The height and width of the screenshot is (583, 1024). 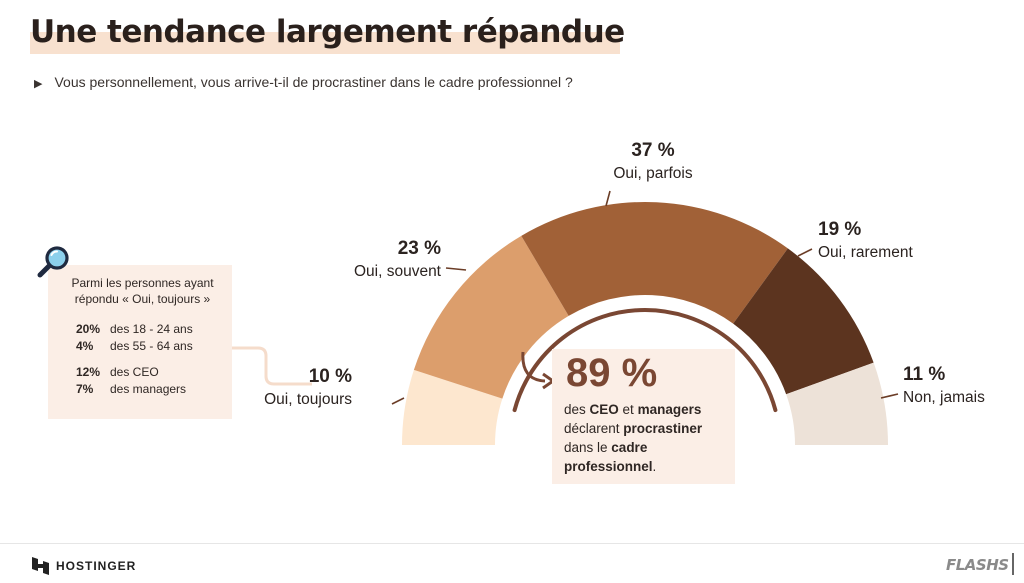 I want to click on info-label: des 18 - 24 ans, so click(x=151, y=329).